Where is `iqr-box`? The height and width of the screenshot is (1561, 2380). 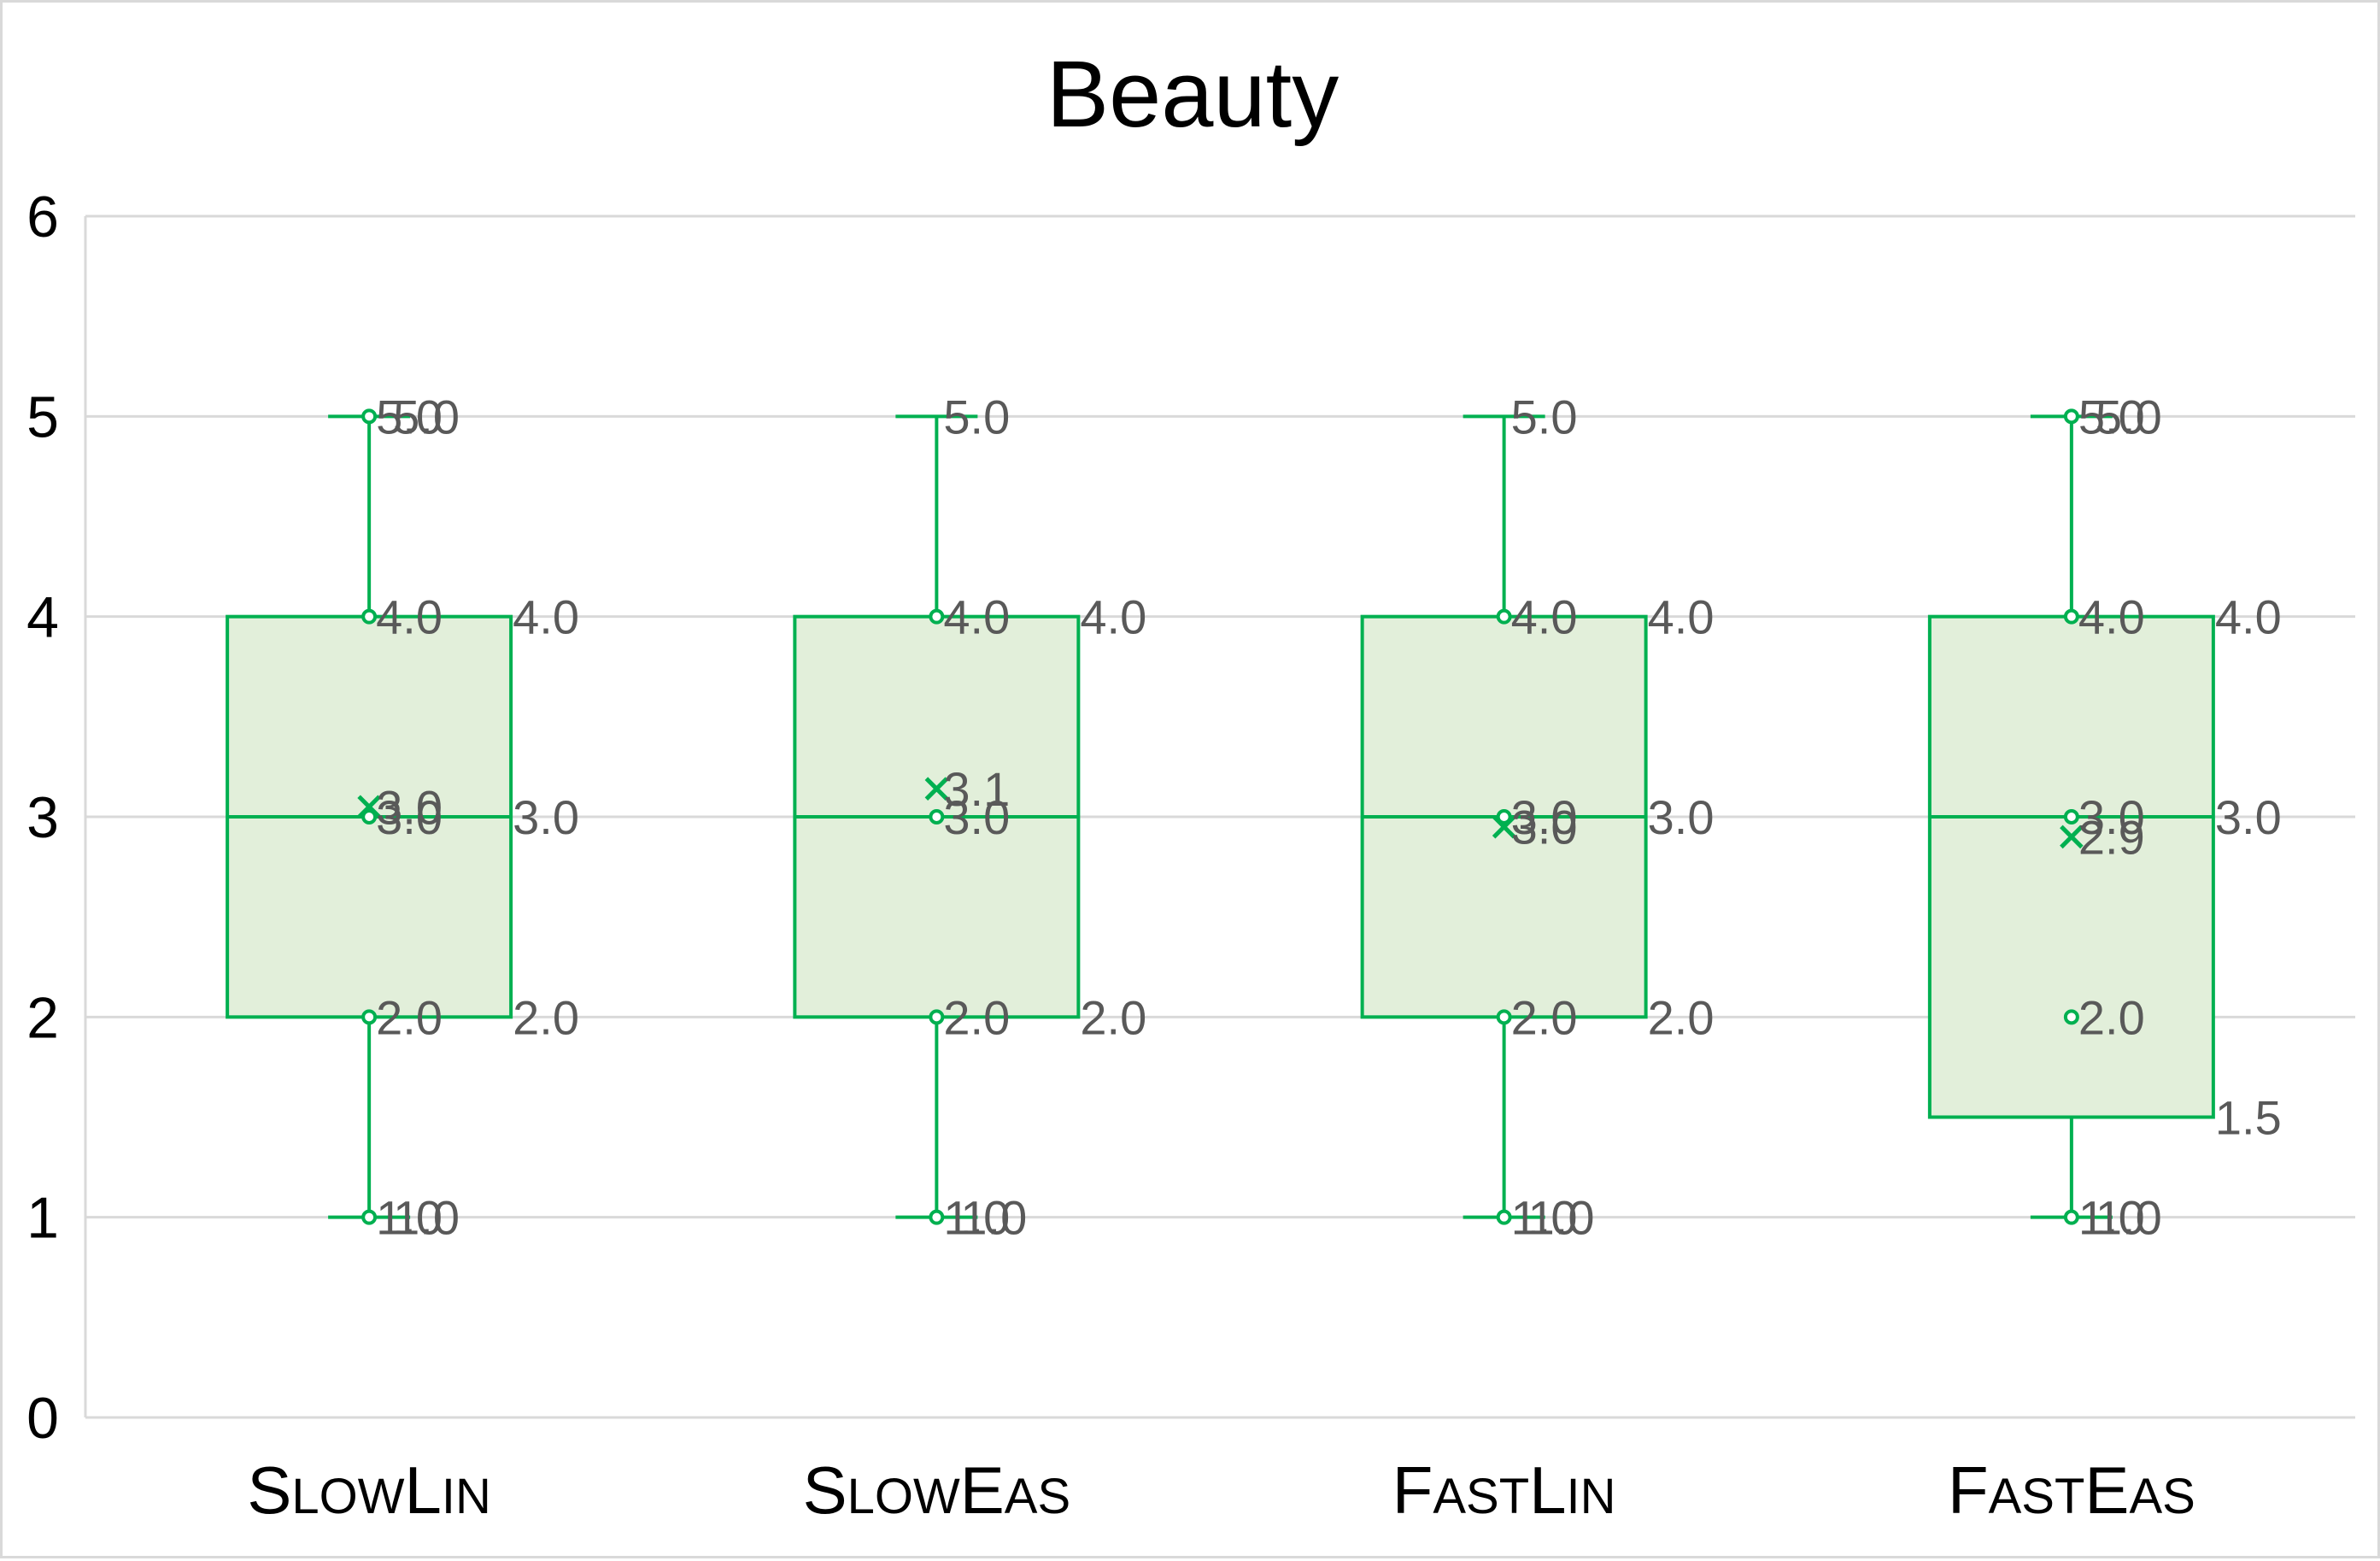 iqr-box is located at coordinates (2071, 866).